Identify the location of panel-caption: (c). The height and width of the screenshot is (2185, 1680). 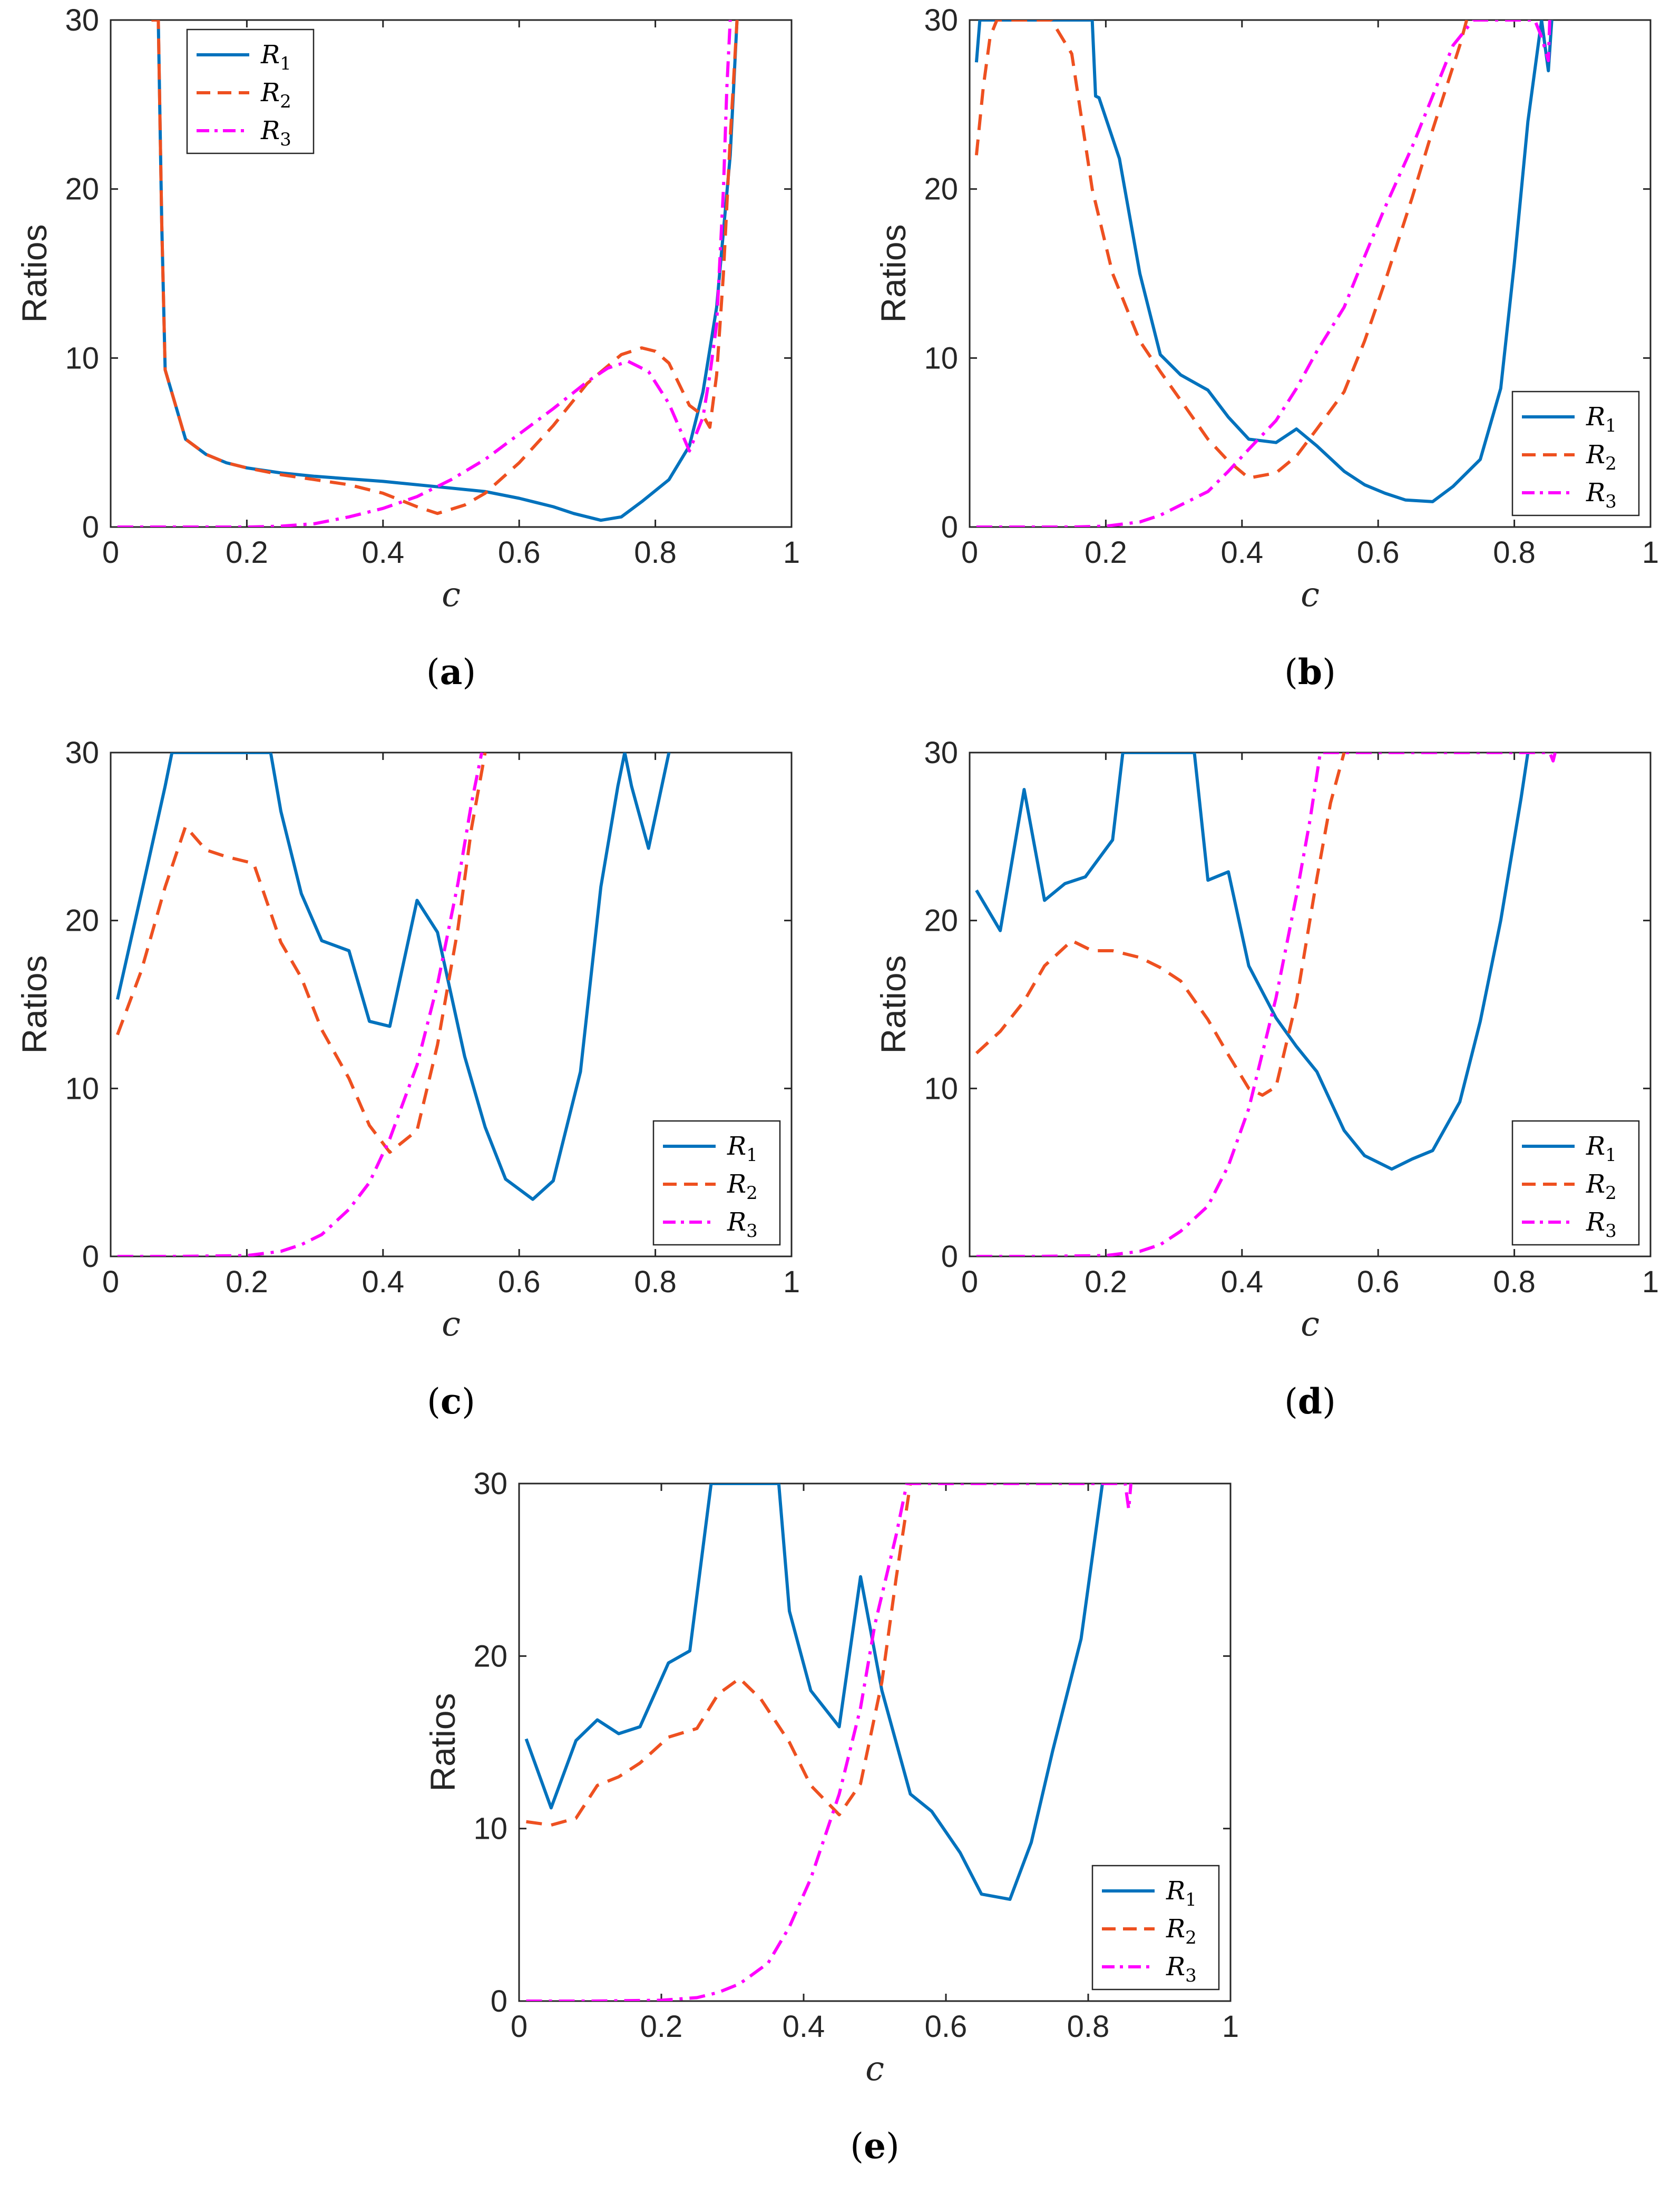
(451, 1401).